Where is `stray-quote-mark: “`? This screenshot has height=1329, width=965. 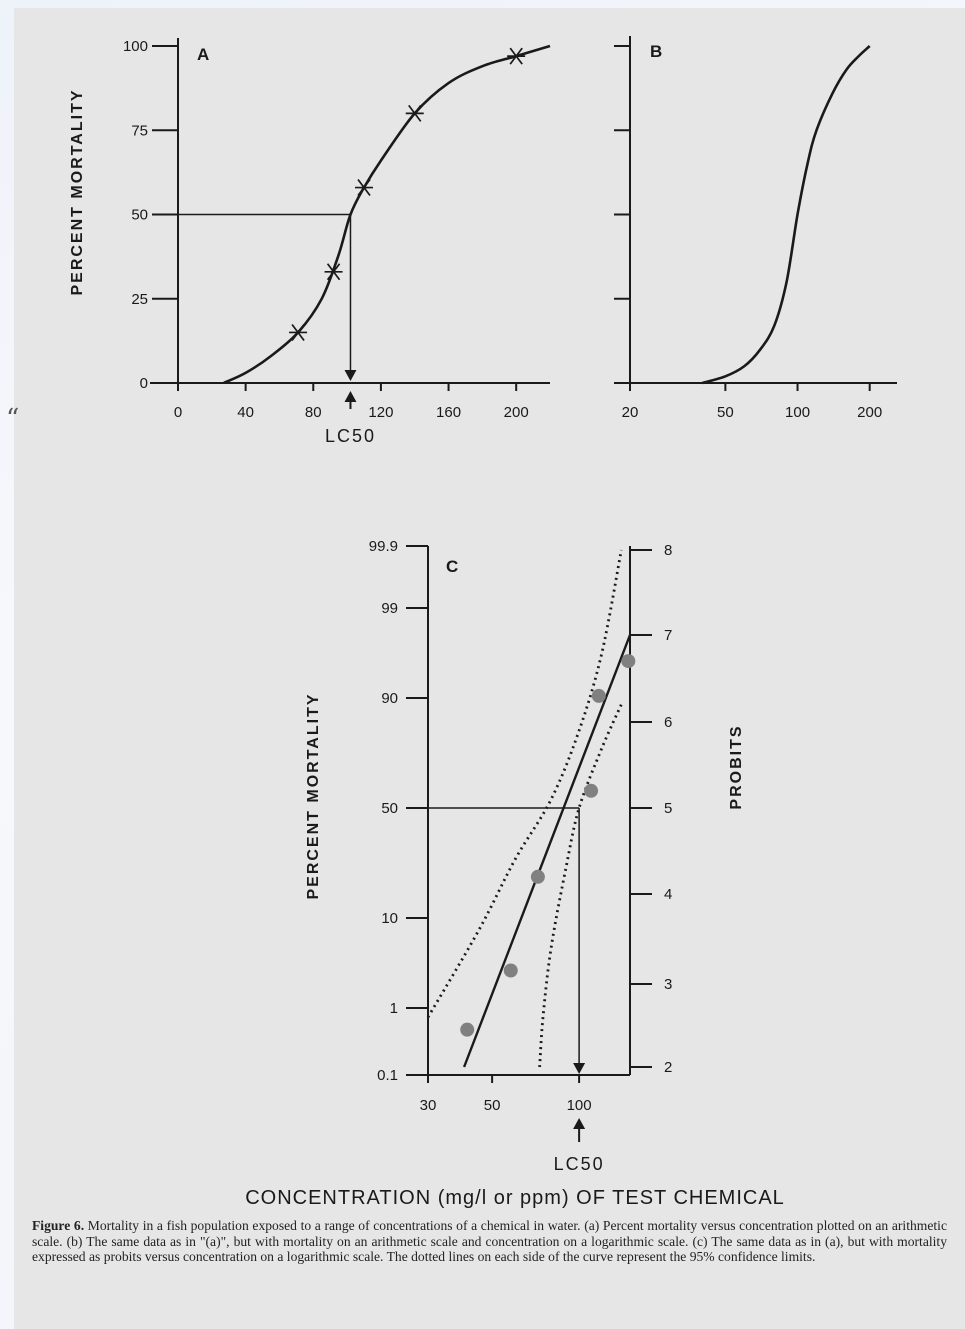
stray-quote-mark: “ is located at coordinates (13, 419).